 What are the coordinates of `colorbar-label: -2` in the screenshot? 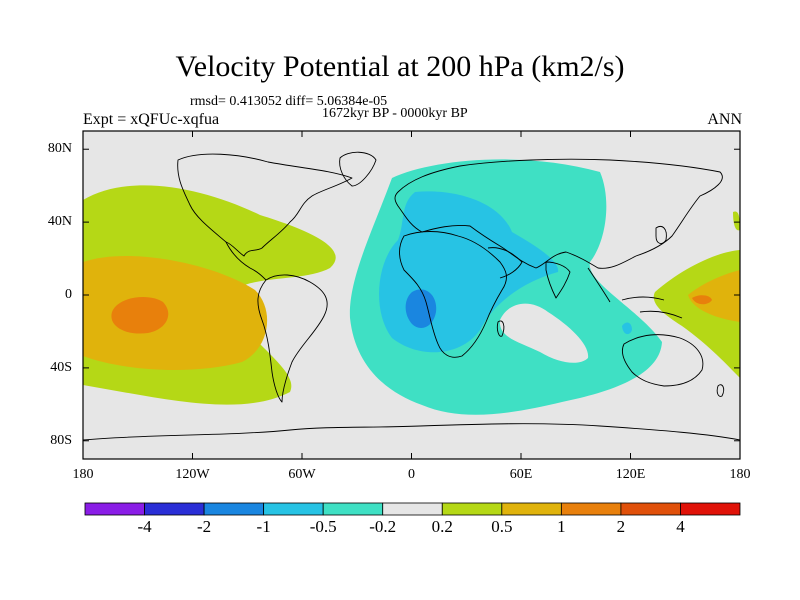 It's located at (204, 526).